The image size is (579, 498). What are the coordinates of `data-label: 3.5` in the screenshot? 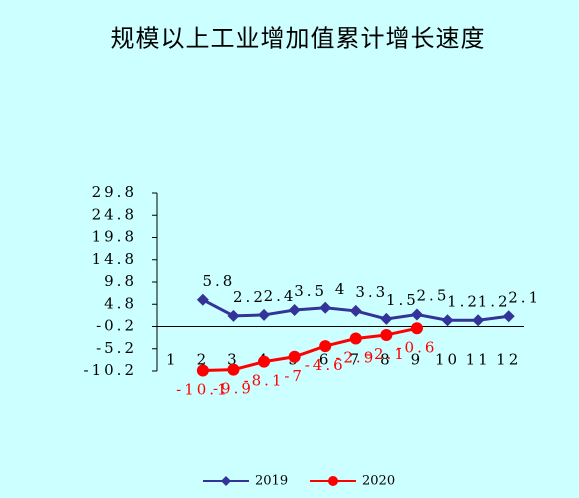 It's located at (310, 291).